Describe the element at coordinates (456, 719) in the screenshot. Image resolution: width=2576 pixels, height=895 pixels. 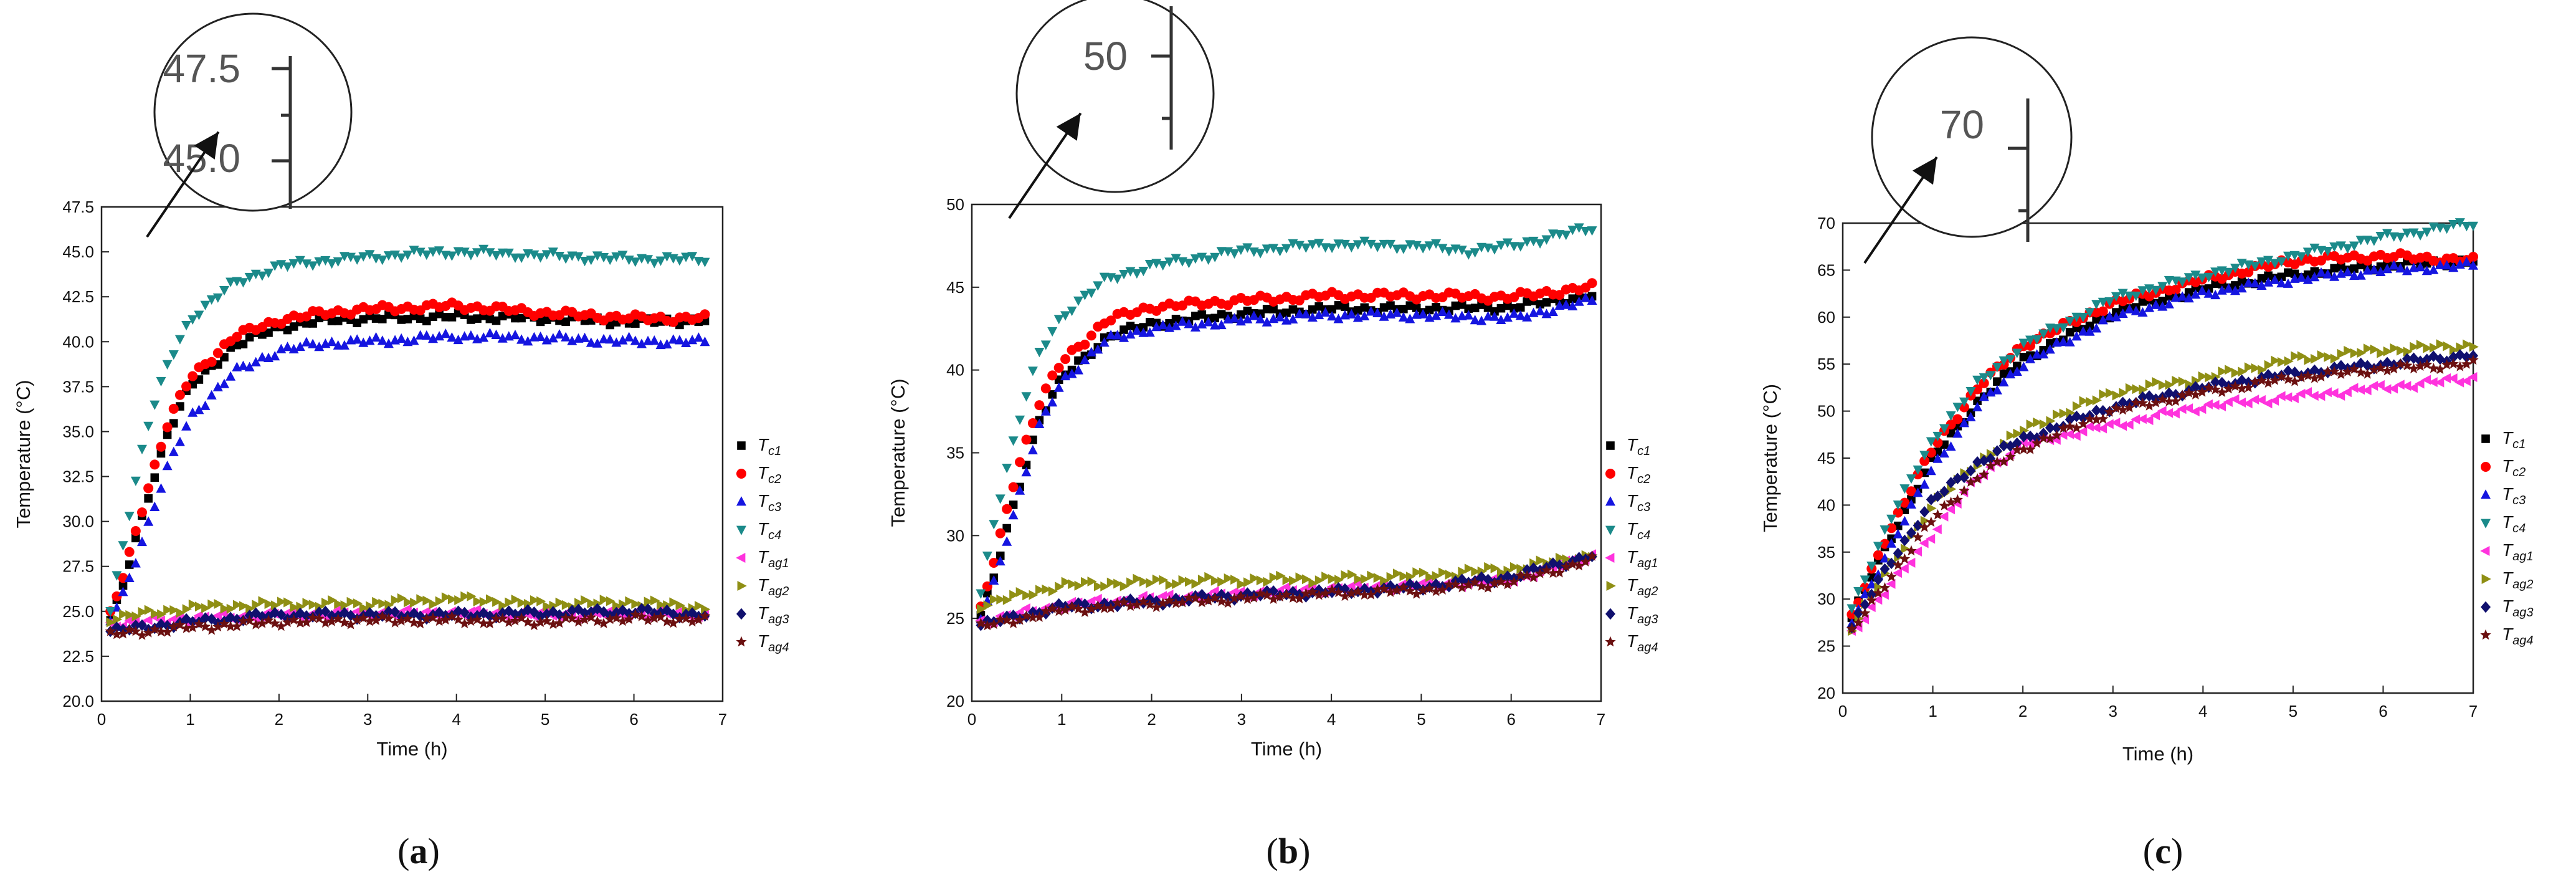
I see `x-tick-label: 4` at that location.